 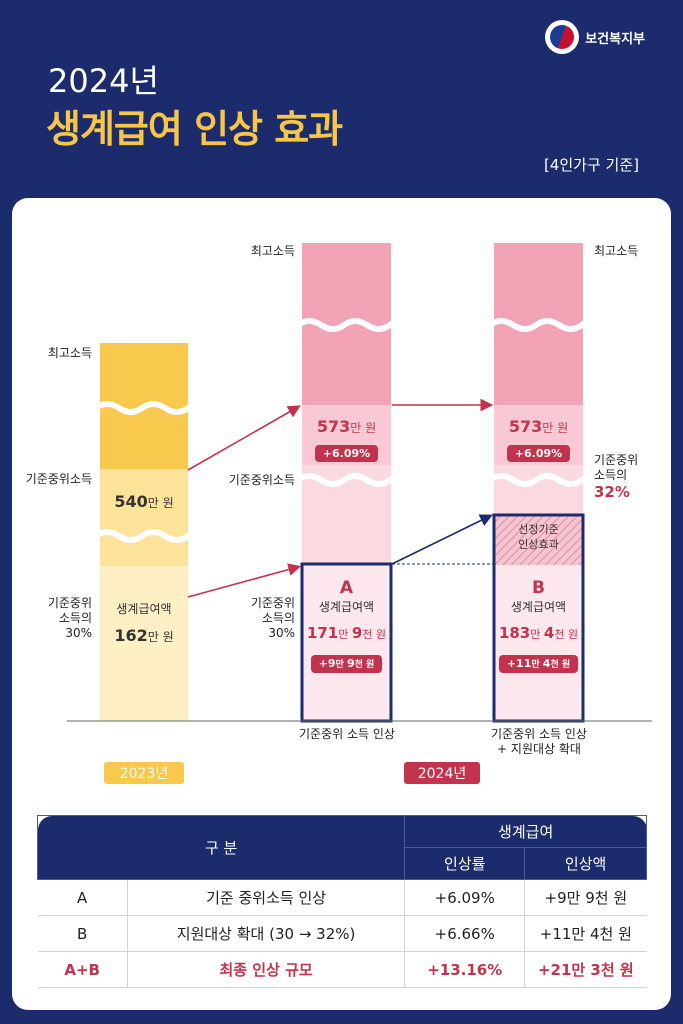 What do you see at coordinates (160, 503) in the screenshot?
I see `value-median-2023-unit: 만 원` at bounding box center [160, 503].